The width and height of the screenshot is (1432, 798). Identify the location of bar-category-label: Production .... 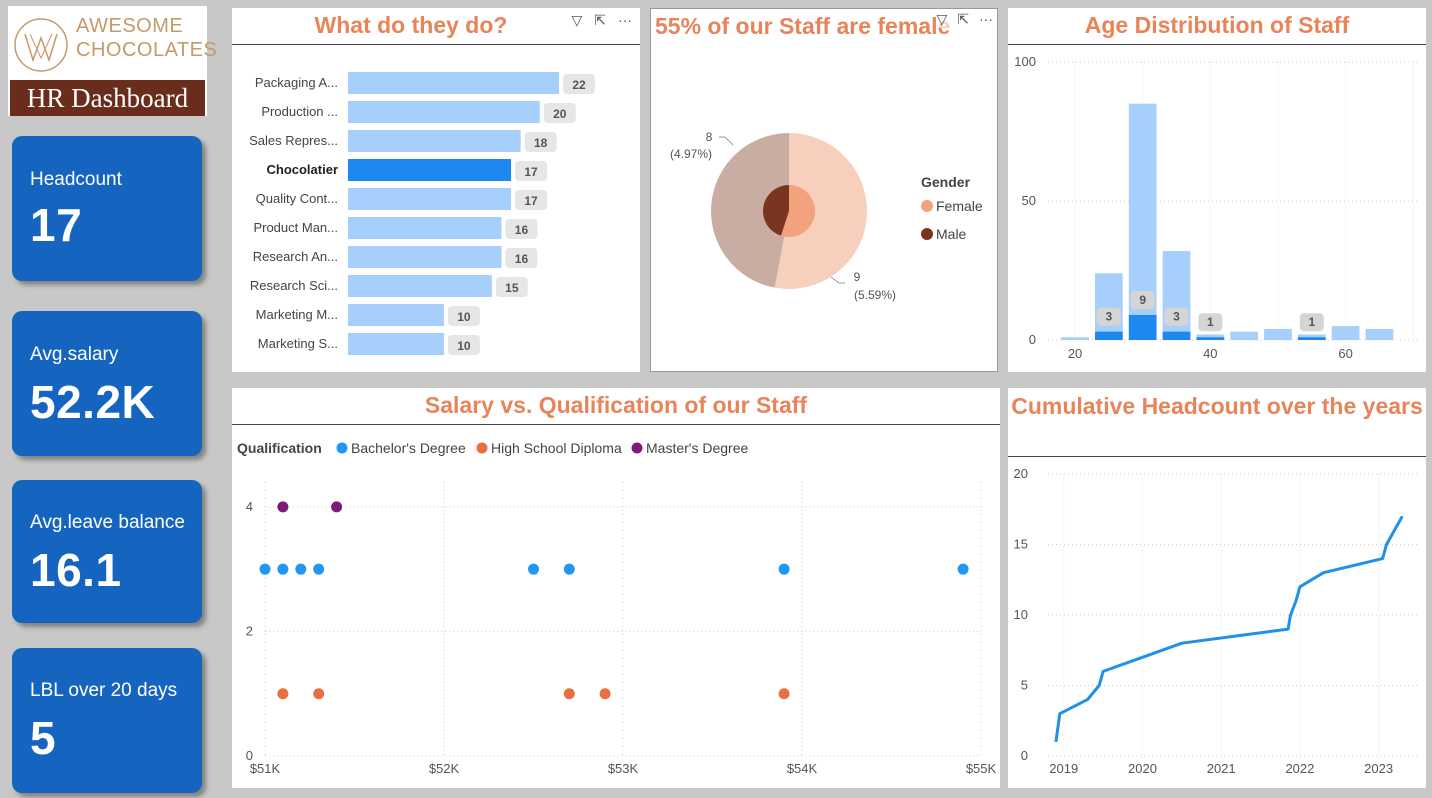
(299, 111).